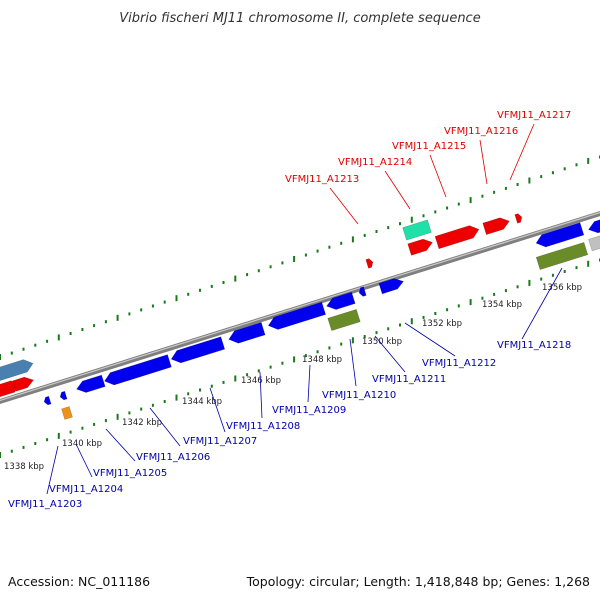 The image size is (600, 600). What do you see at coordinates (24, 467) in the screenshot?
I see `scale-label: 1338 kbp` at bounding box center [24, 467].